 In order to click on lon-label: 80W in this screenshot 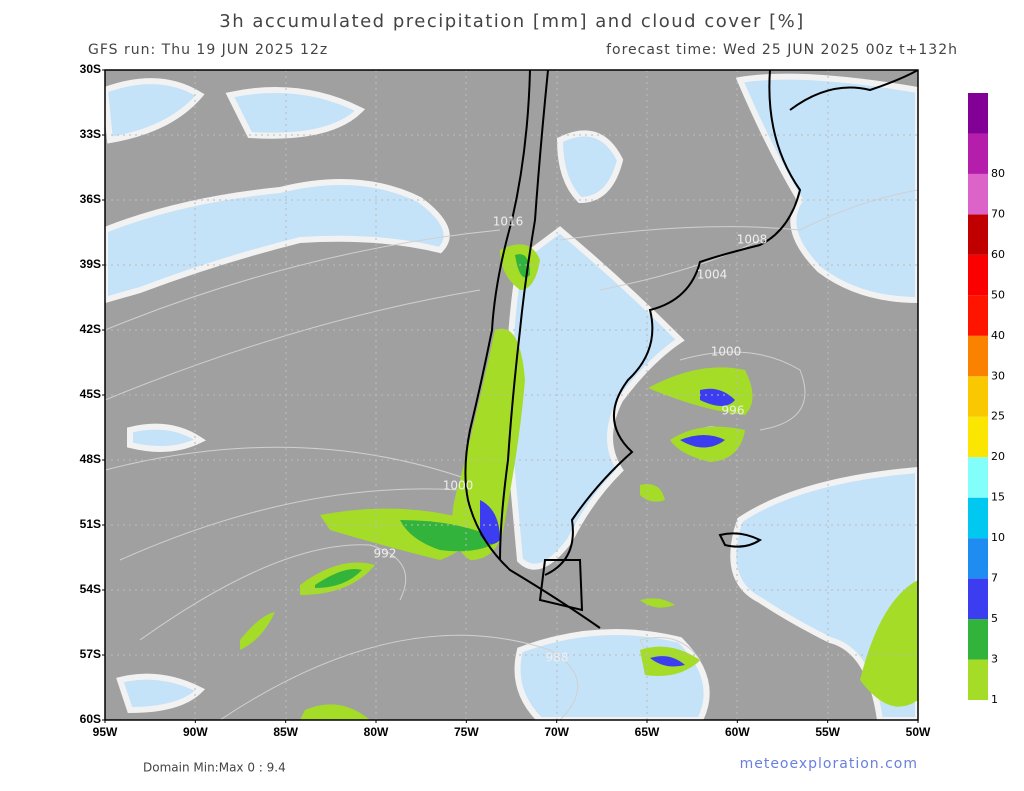, I will do `click(376, 732)`.